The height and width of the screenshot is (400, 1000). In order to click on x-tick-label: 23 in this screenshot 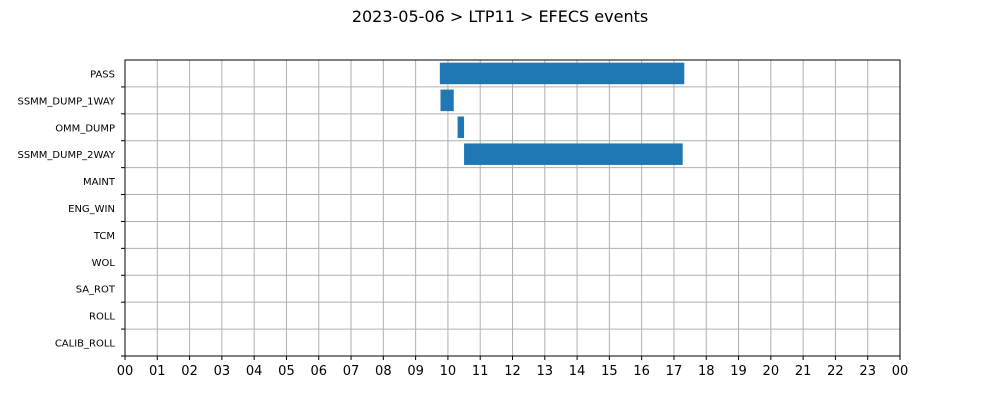, I will do `click(867, 371)`.